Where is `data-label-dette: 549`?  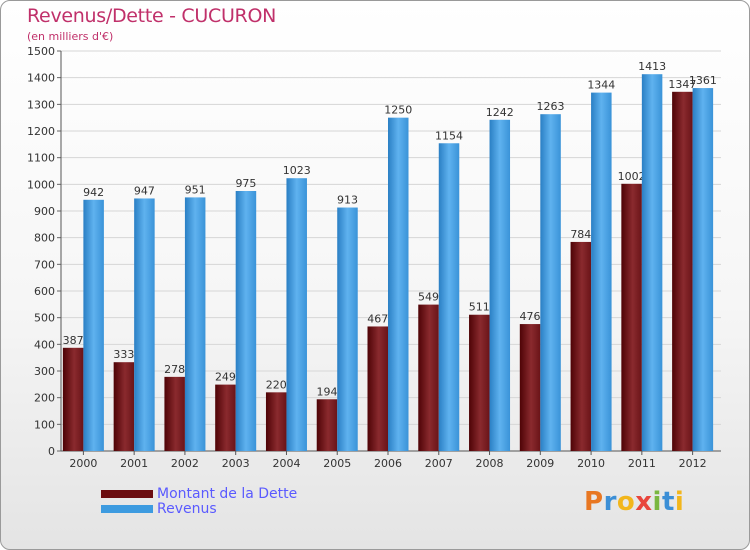
data-label-dette: 549 is located at coordinates (428, 297).